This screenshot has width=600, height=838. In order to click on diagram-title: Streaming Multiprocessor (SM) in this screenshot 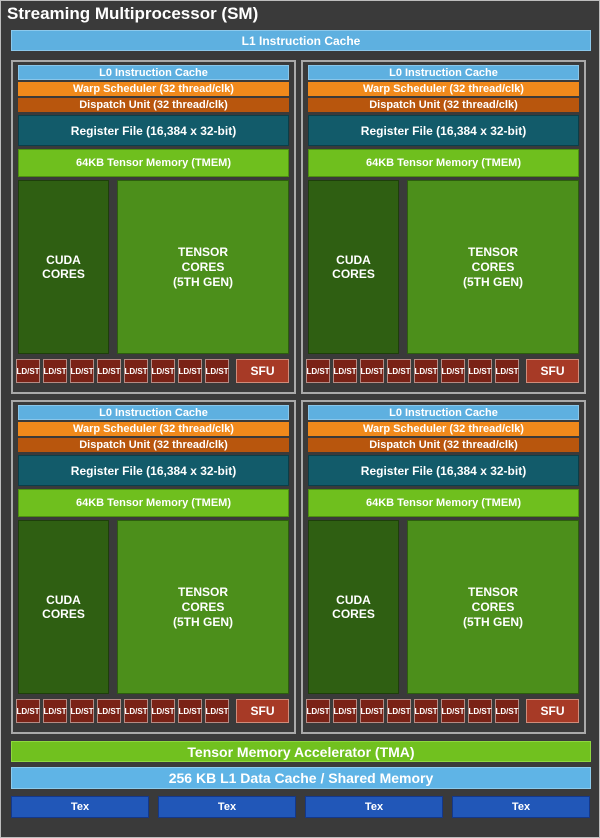, I will do `click(133, 13)`.